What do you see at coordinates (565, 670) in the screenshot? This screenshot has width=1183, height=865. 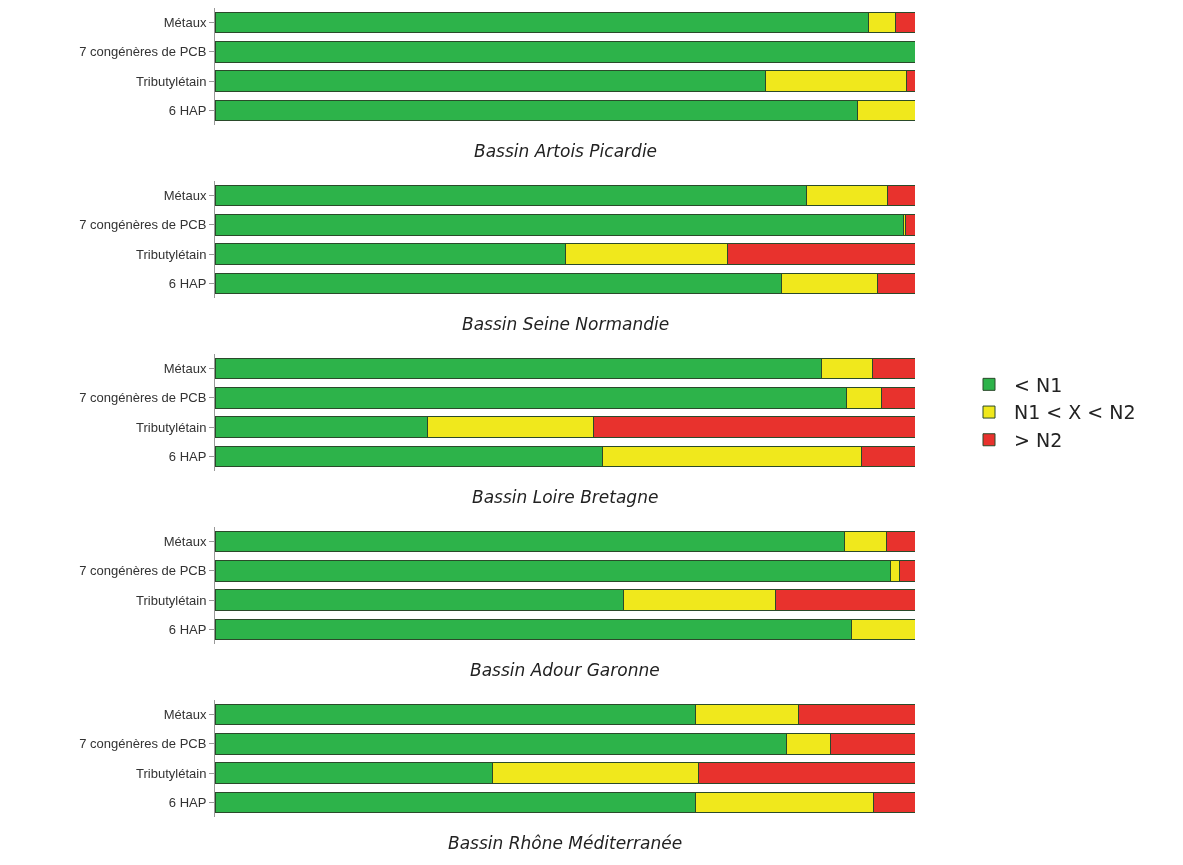 I see `text: Bassin Adour Garonne` at bounding box center [565, 670].